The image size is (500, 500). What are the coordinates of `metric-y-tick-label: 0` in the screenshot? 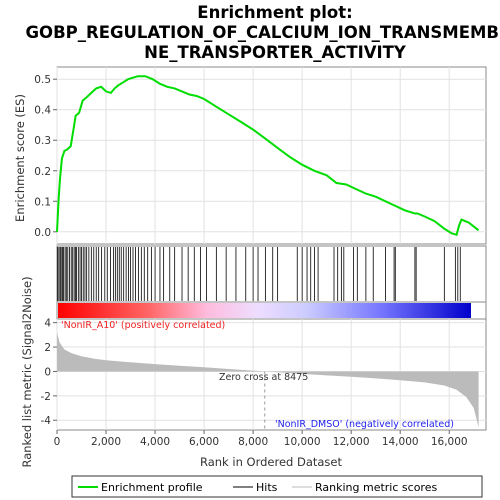 It's located at (47, 372).